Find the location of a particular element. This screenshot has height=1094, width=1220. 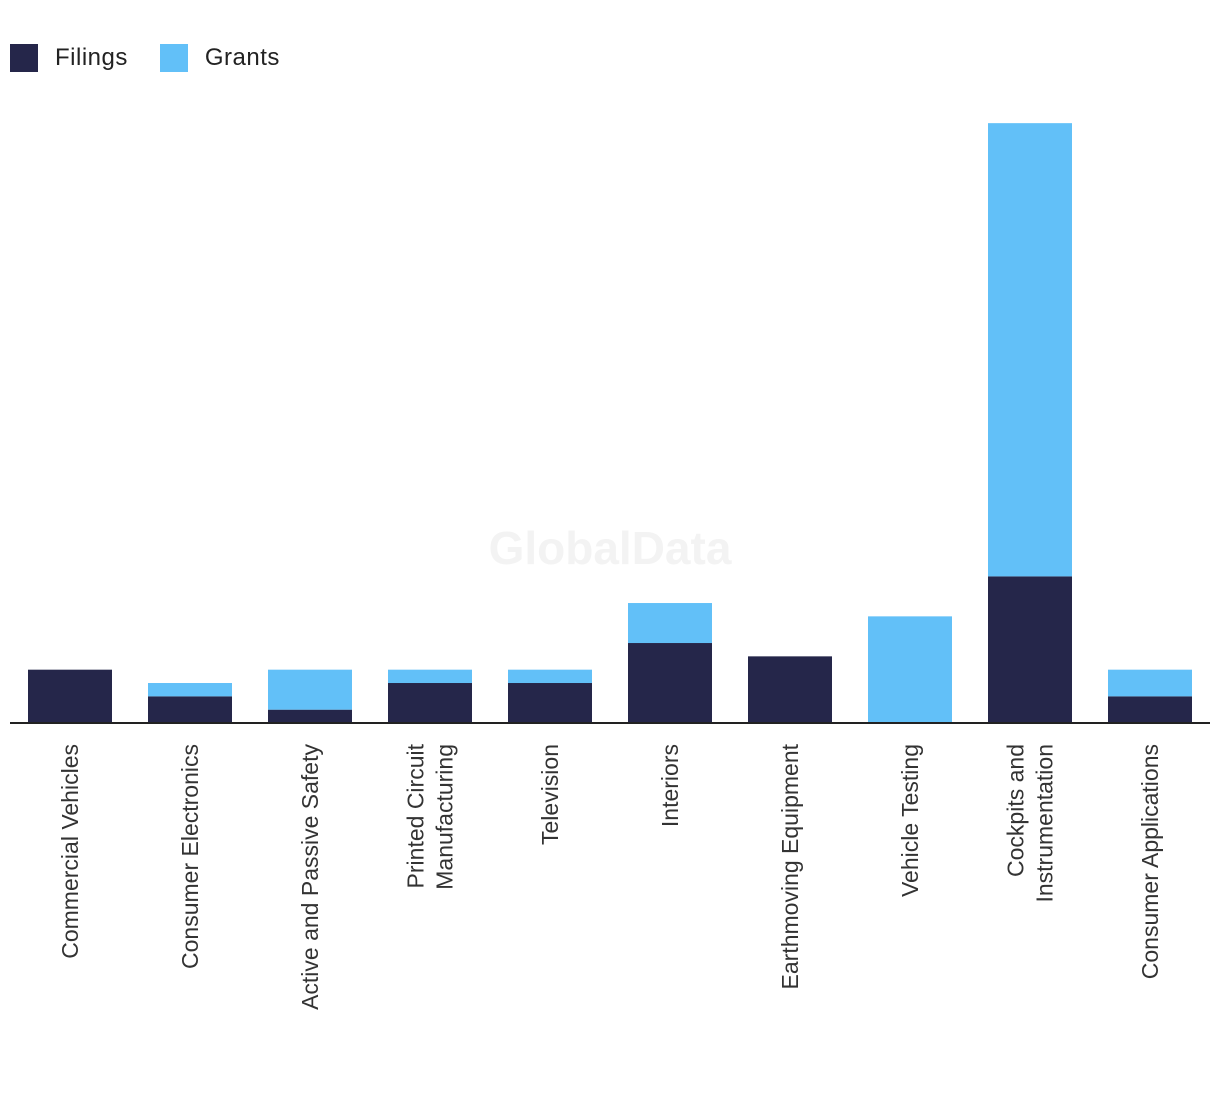

bar-grants-vehicle-testing is located at coordinates (910, 669).